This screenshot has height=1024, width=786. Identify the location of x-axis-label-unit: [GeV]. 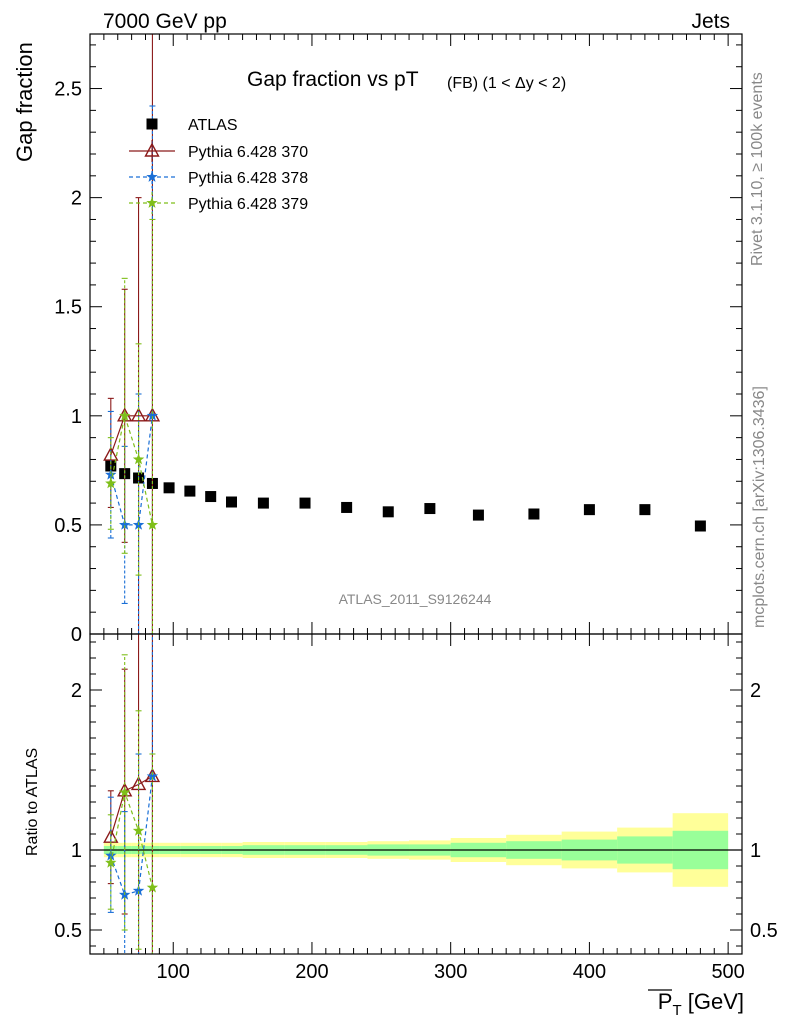
(713, 1001).